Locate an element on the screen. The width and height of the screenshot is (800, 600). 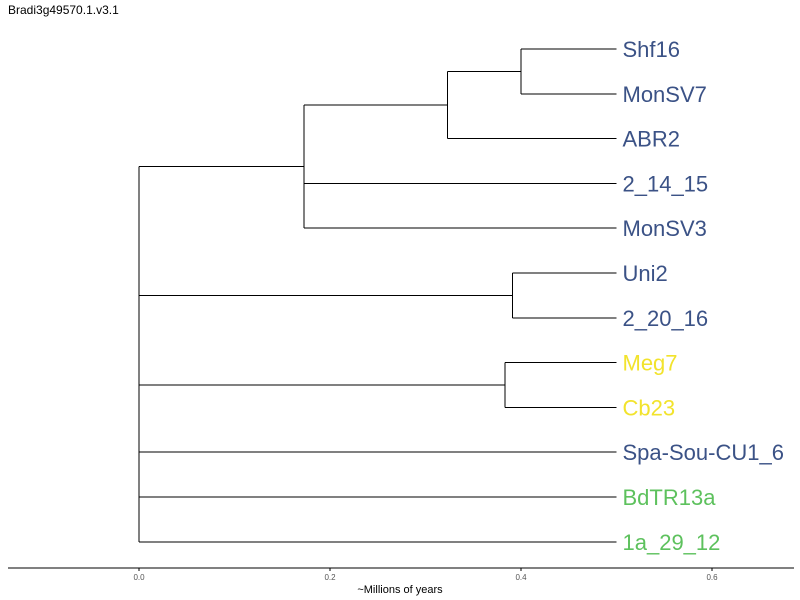
figure-title: Bradi3g49570.1.v3.1 is located at coordinates (63, 10).